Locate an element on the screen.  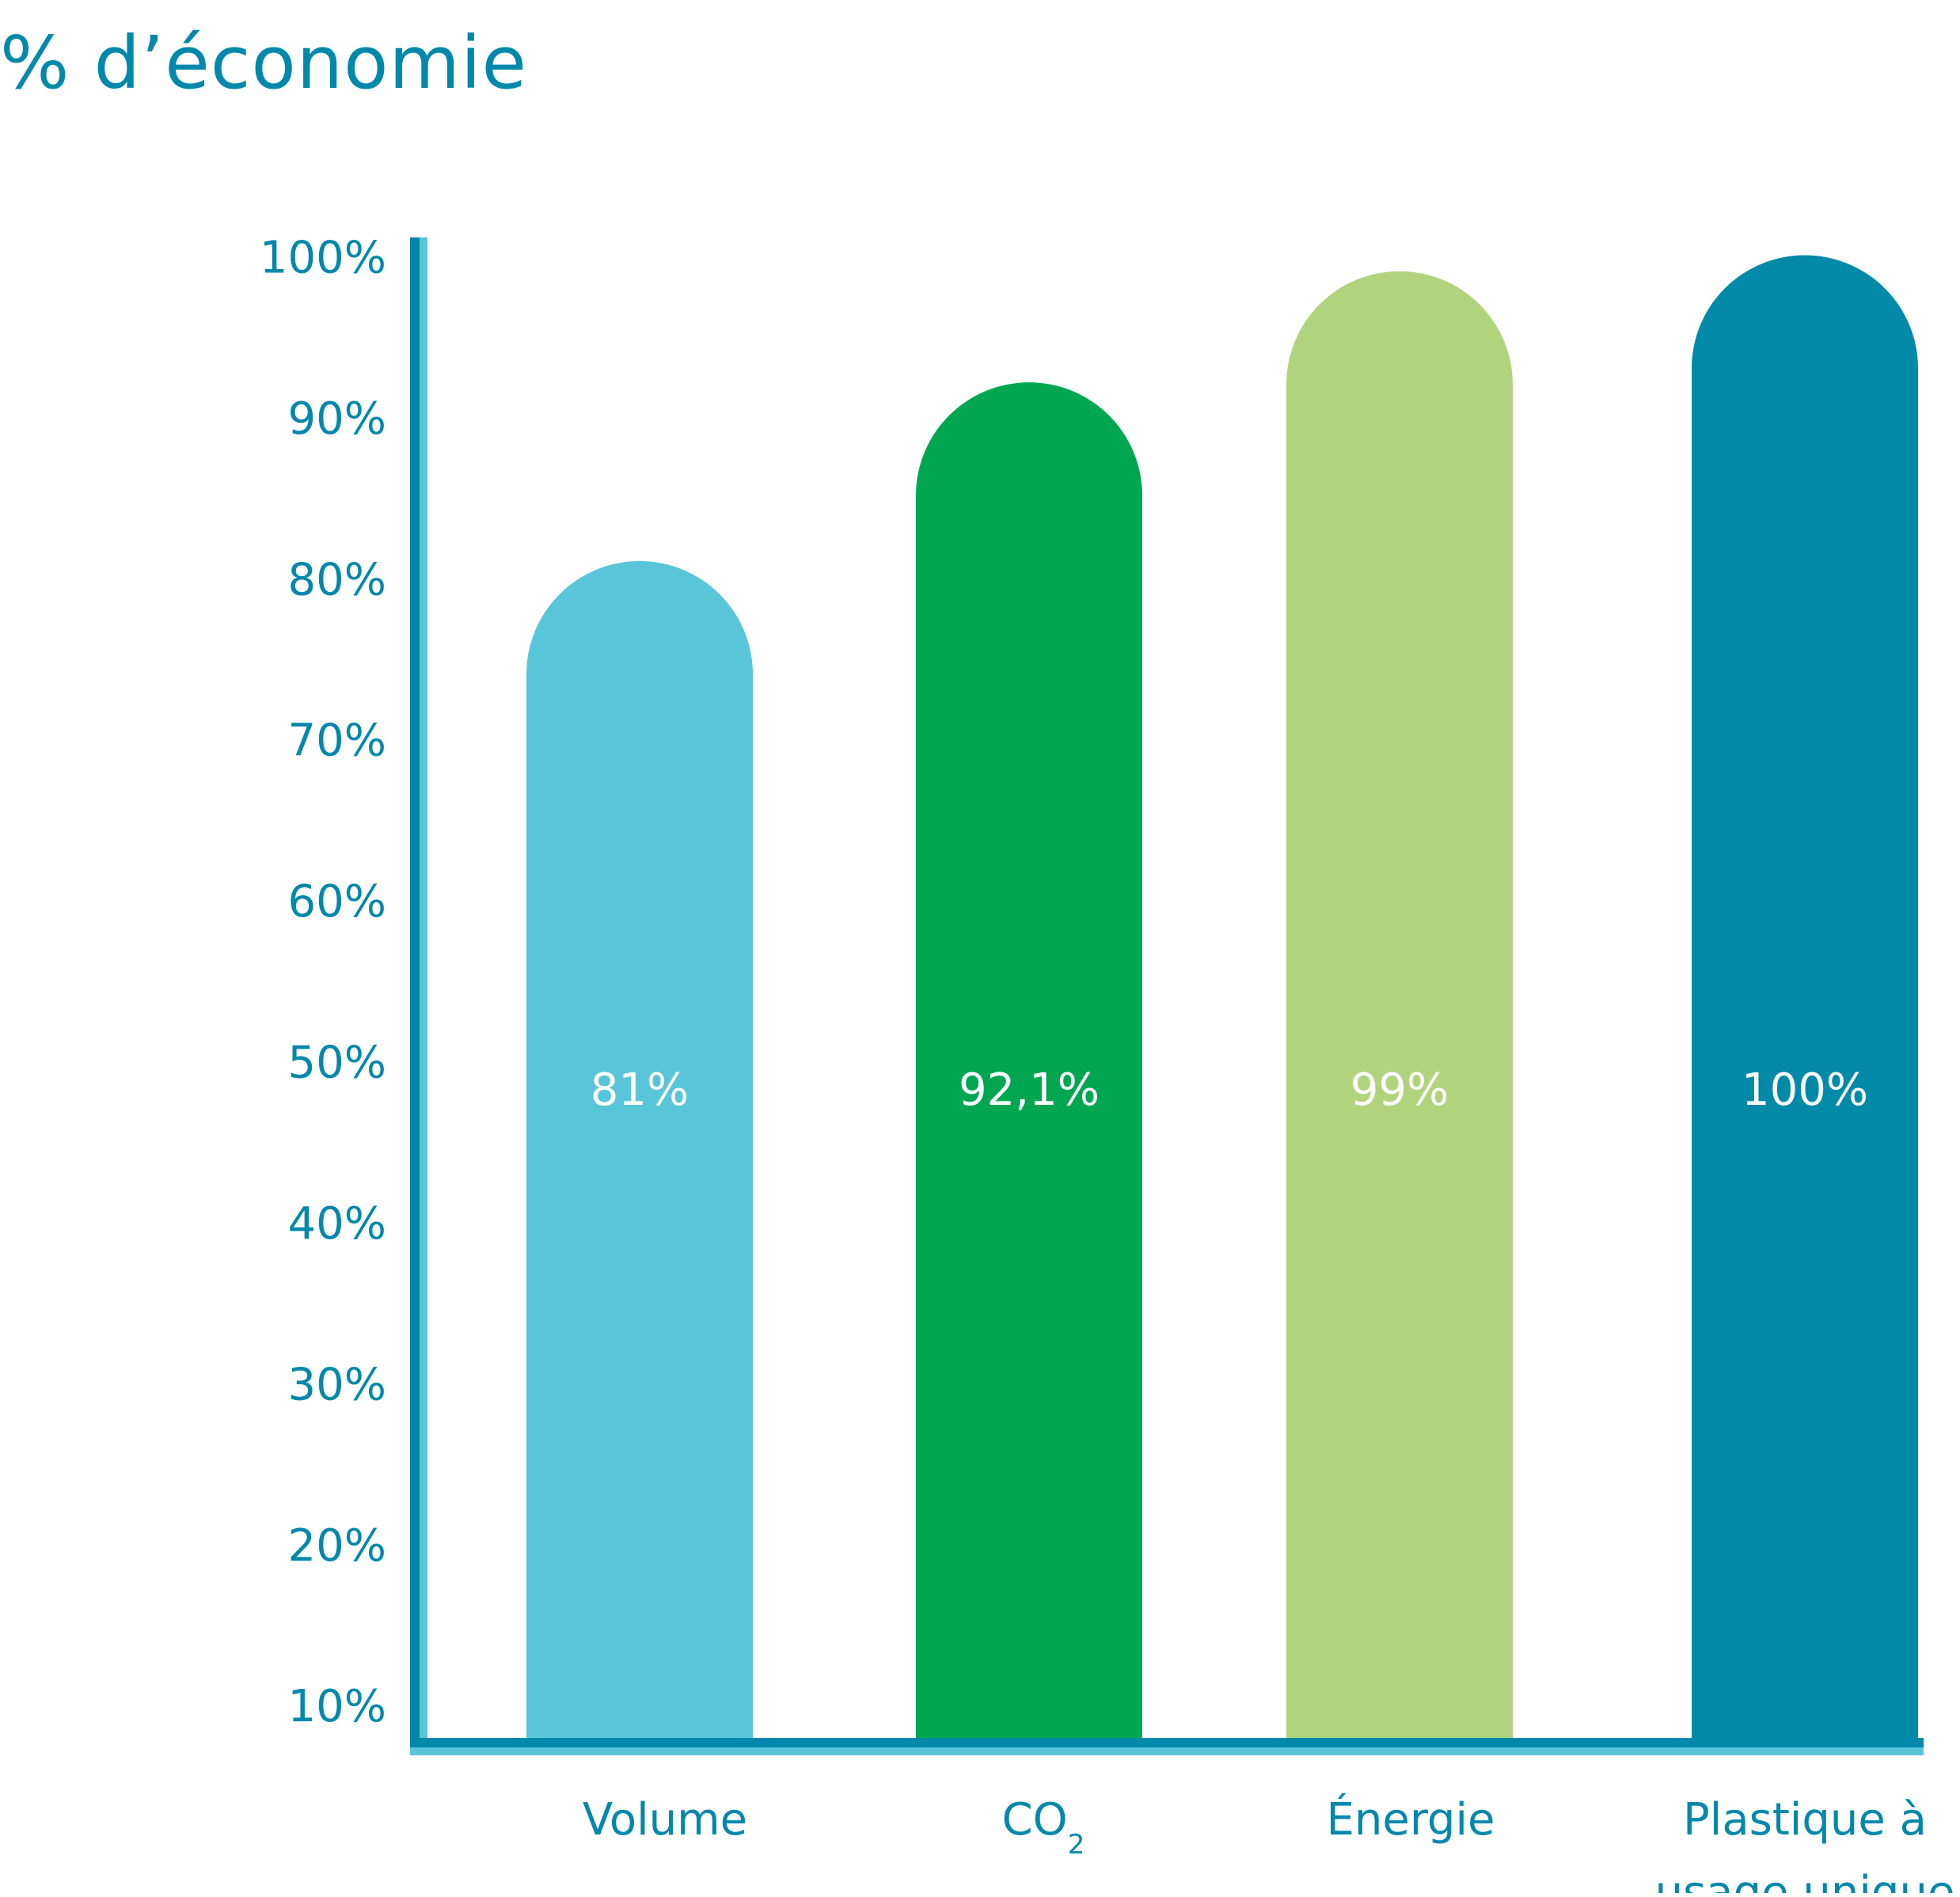
bar-value-label: 81% is located at coordinates (640, 1090).